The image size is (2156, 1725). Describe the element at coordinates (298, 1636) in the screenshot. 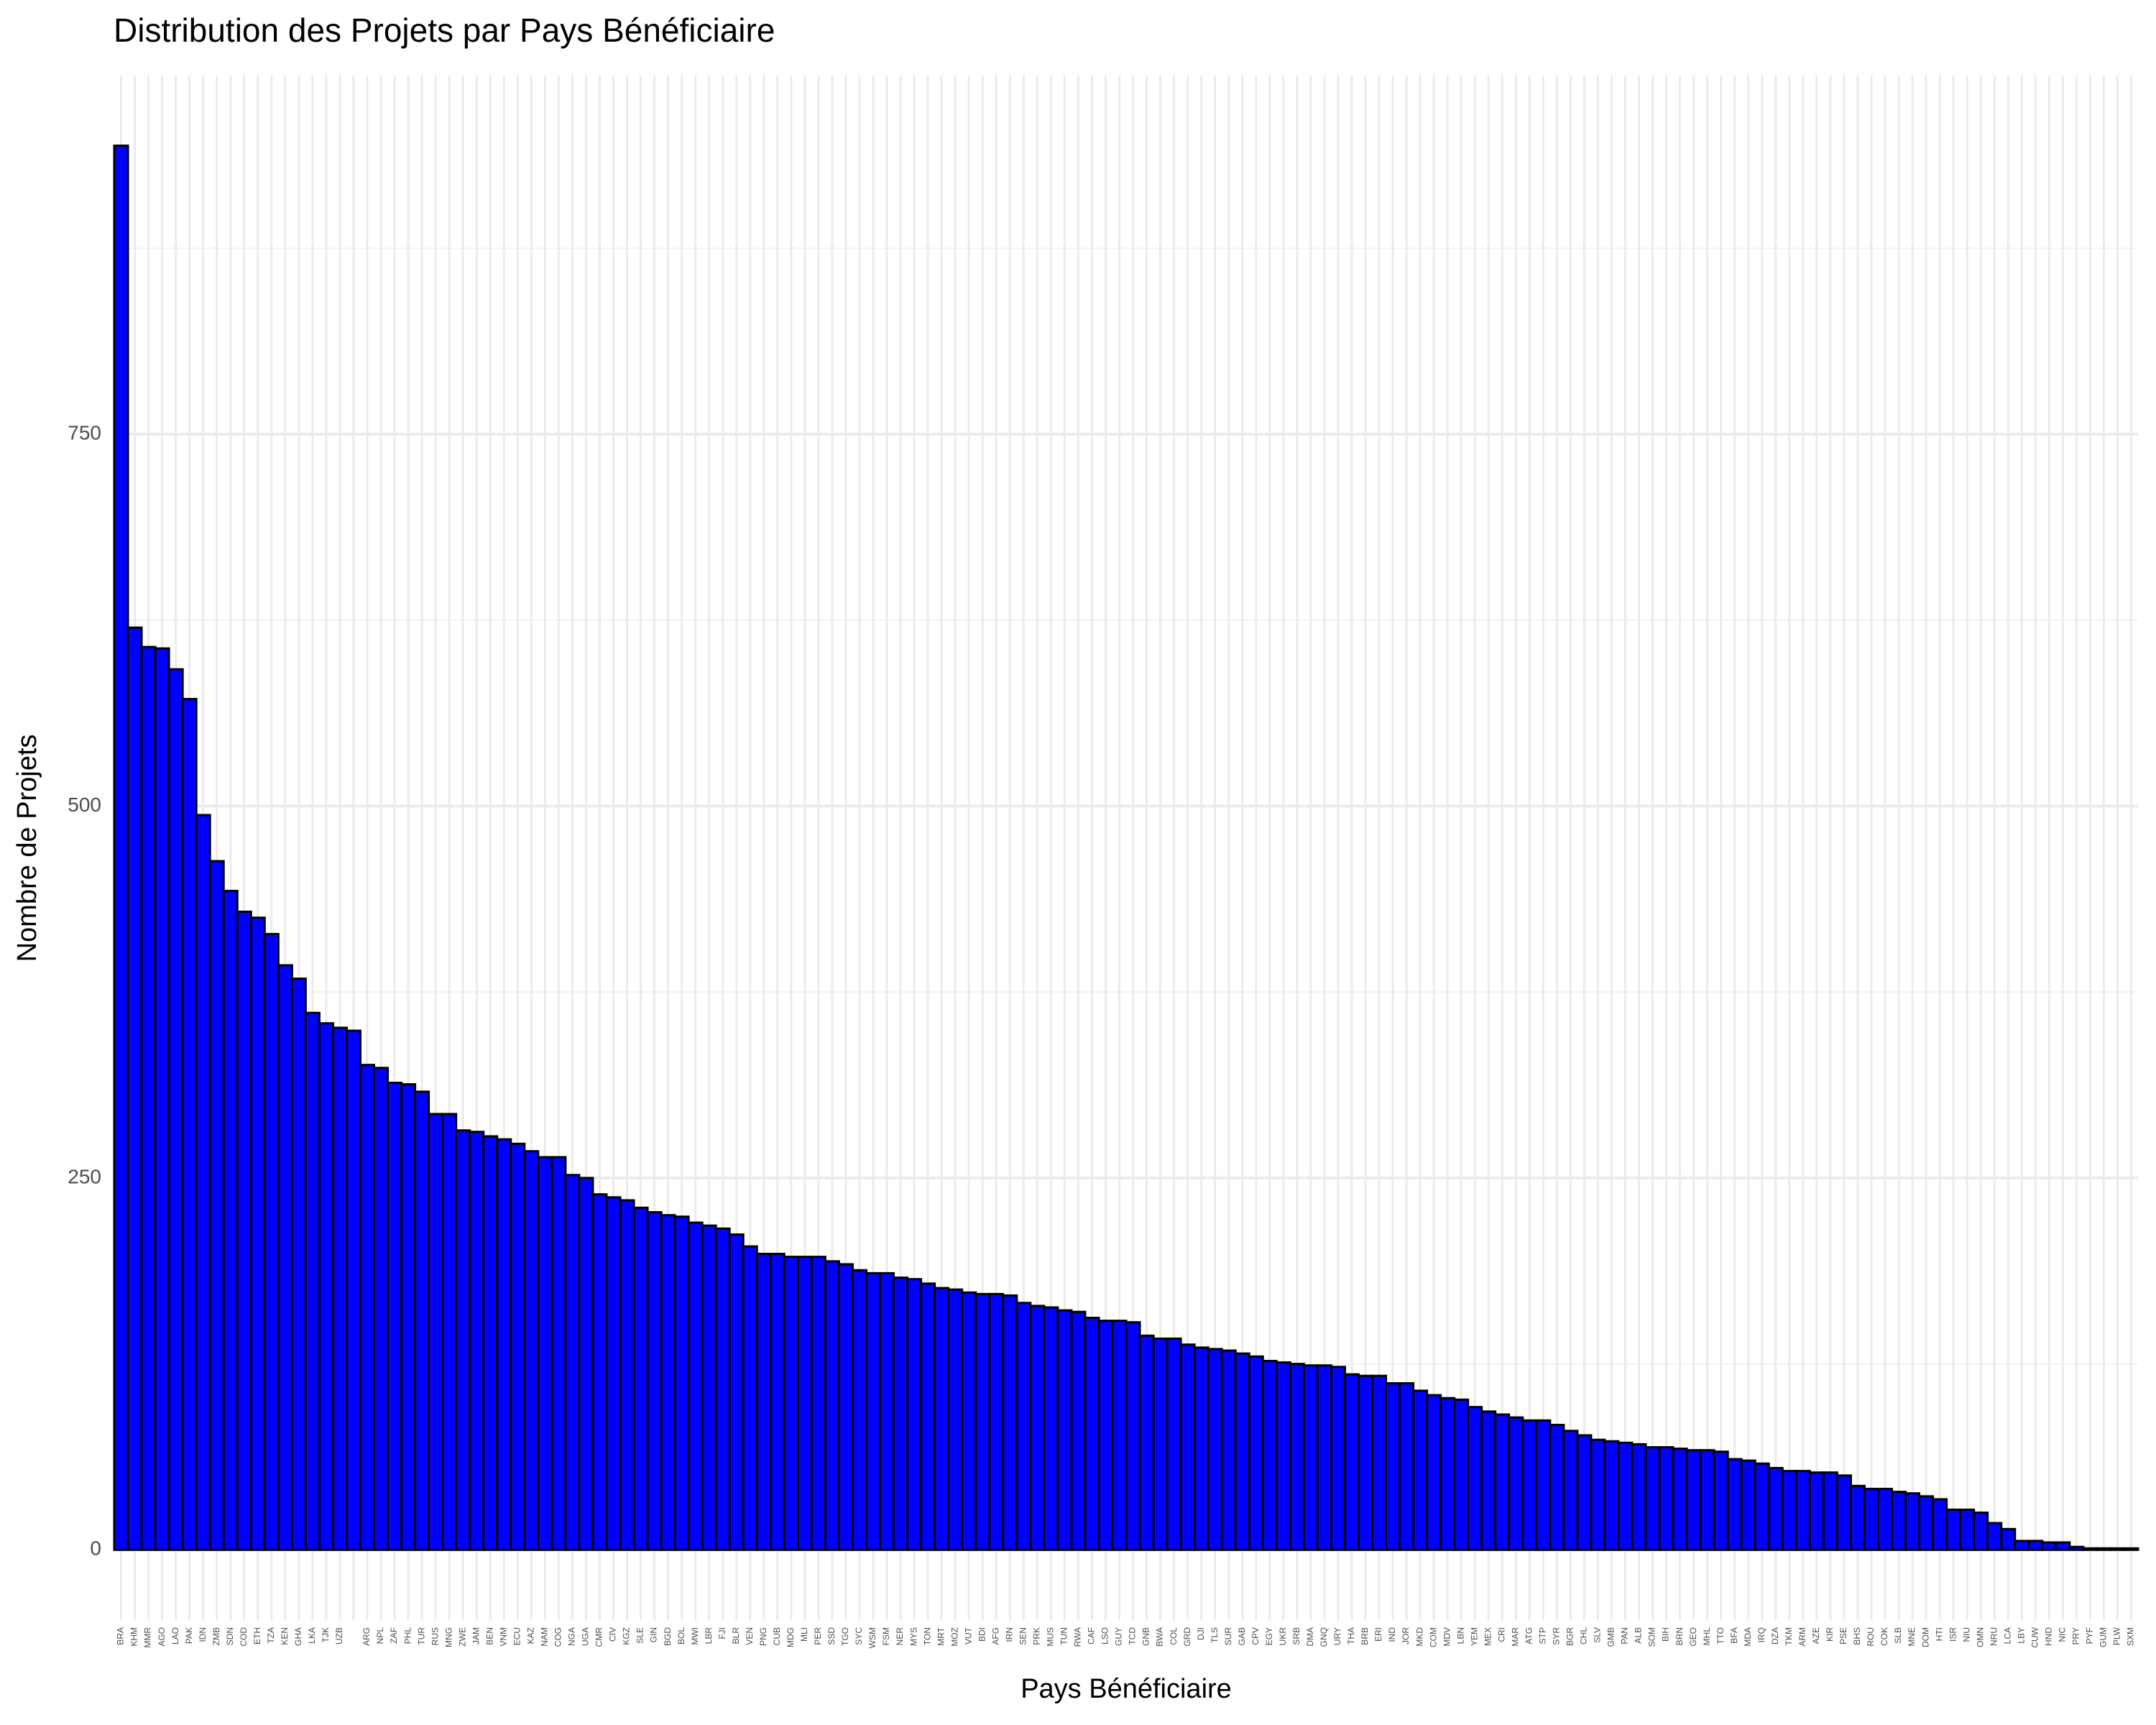

I see `x-tick-label: GHA` at that location.